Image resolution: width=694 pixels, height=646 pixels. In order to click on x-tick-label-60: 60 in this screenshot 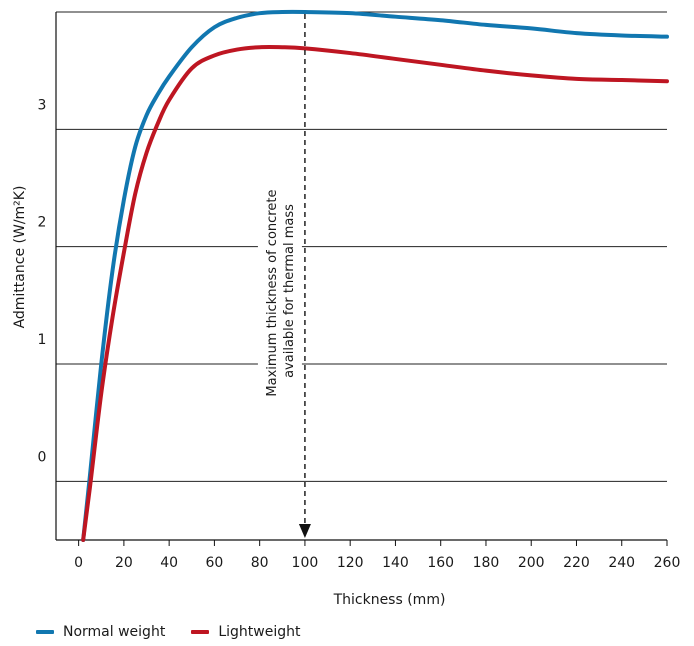, I will do `click(214, 563)`.